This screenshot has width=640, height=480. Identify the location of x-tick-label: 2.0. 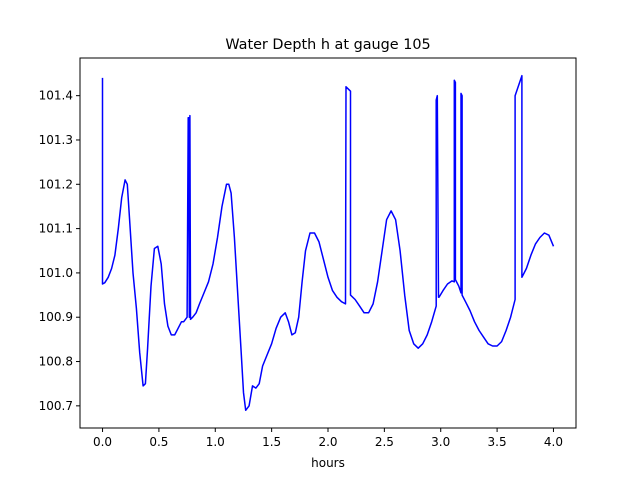
(327, 442).